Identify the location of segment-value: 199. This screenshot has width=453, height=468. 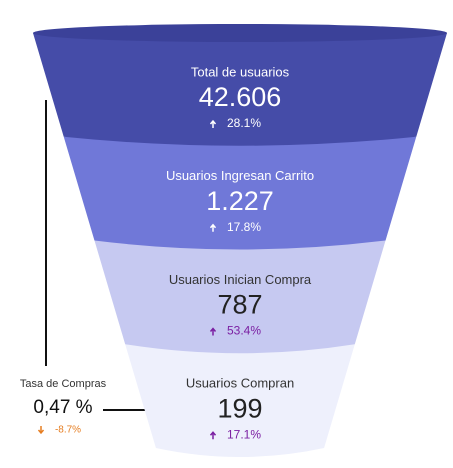
(239, 408).